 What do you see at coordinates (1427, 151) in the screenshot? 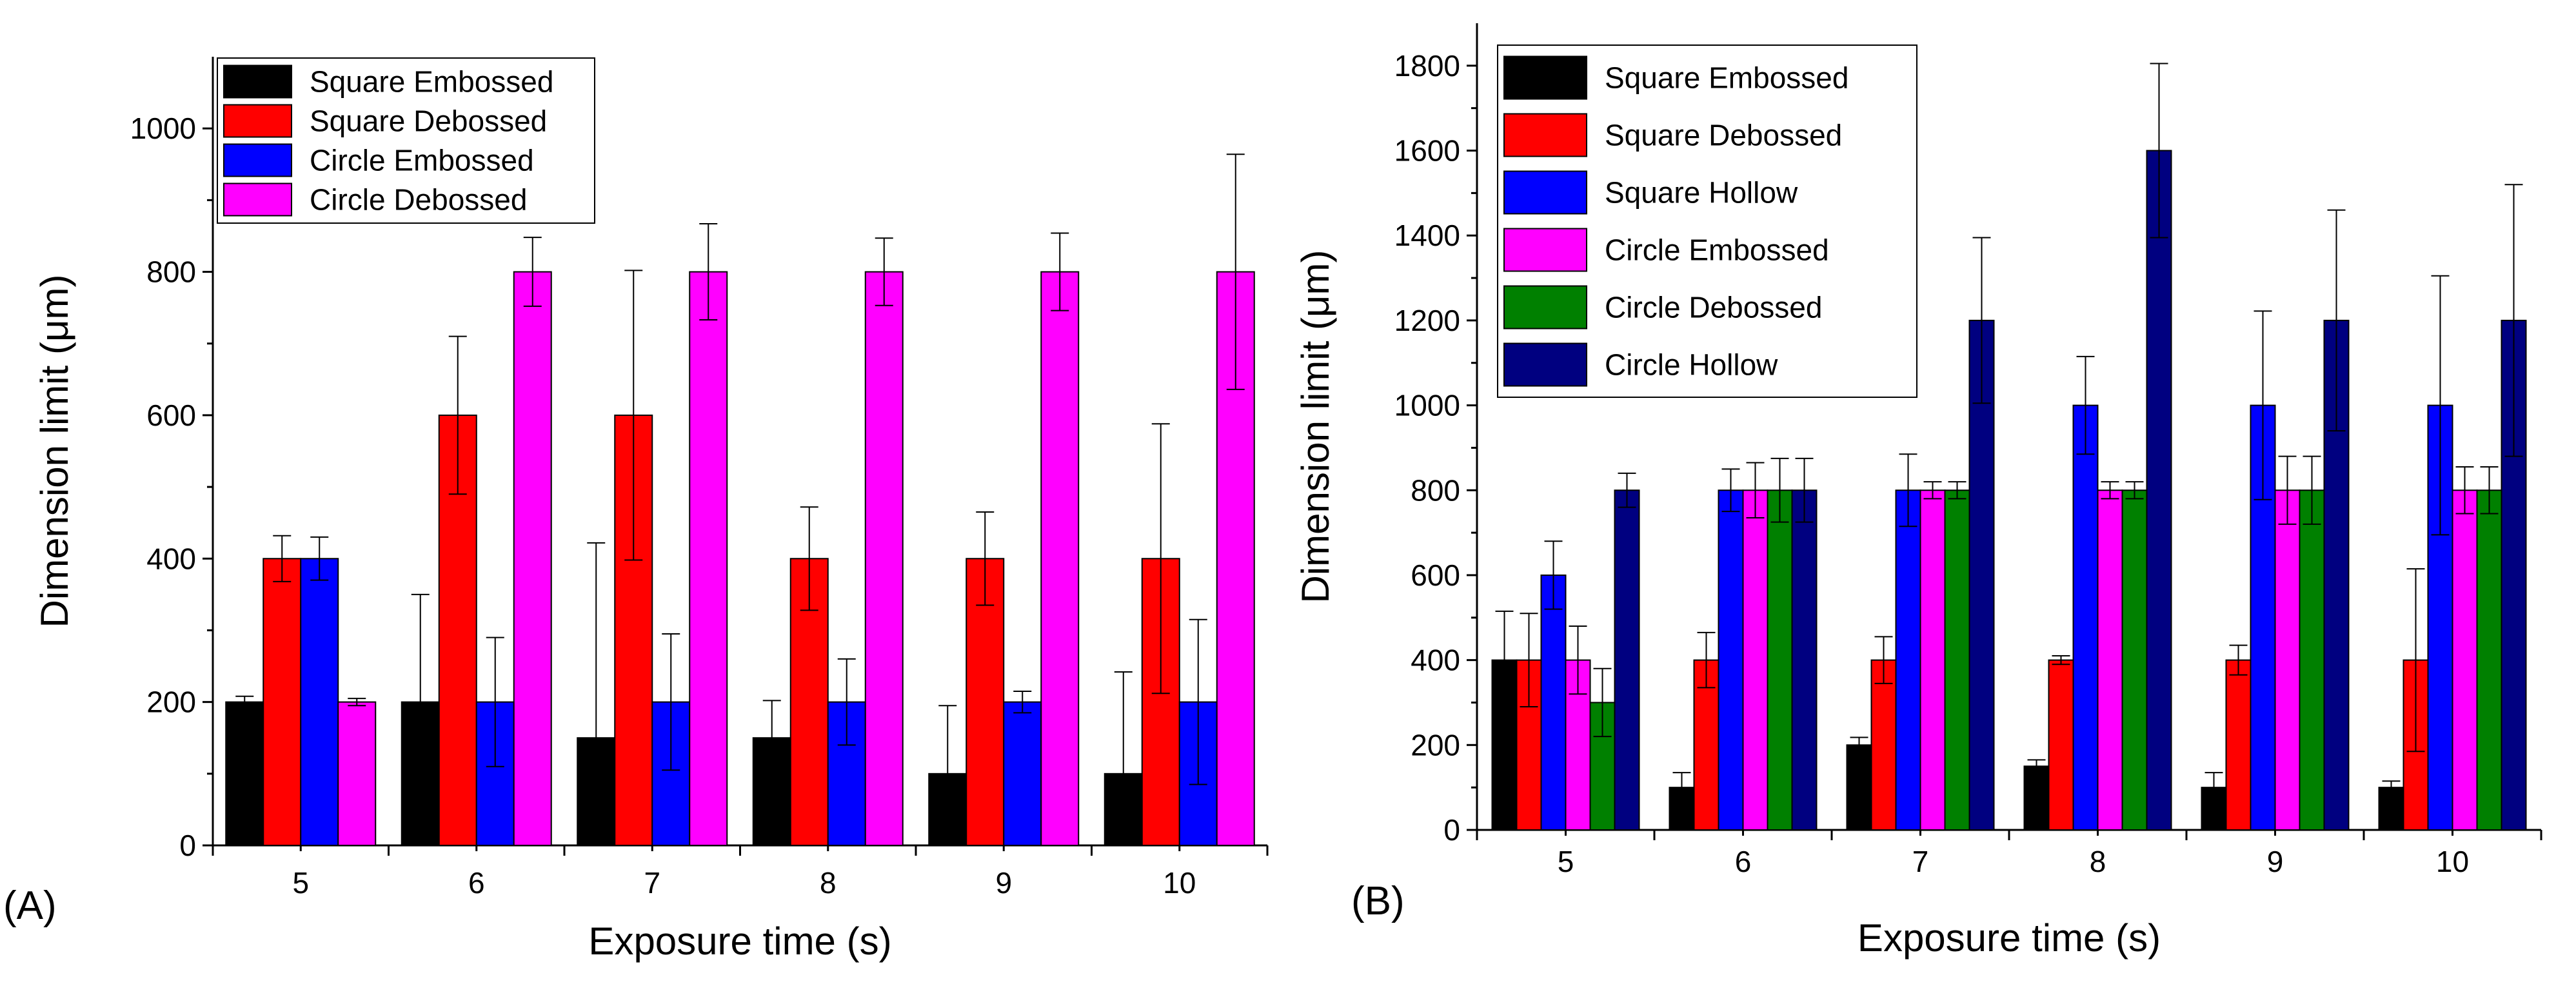
I see `y-tick-label: 1600` at bounding box center [1427, 151].